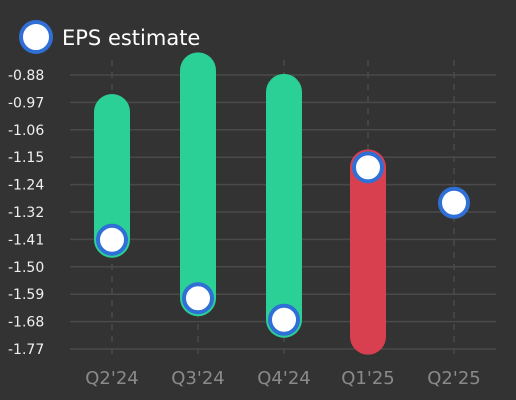  Describe the element at coordinates (26, 158) in the screenshot. I see `y-tick-label: -1.15` at that location.